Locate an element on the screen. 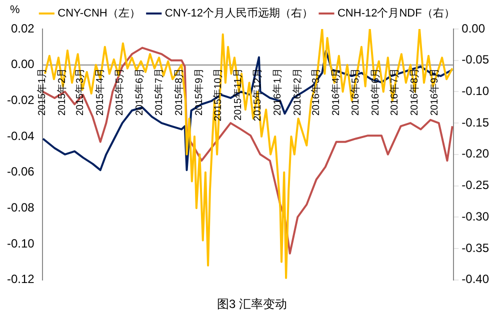  y-tick-label: 0.00 is located at coordinates (22, 64).